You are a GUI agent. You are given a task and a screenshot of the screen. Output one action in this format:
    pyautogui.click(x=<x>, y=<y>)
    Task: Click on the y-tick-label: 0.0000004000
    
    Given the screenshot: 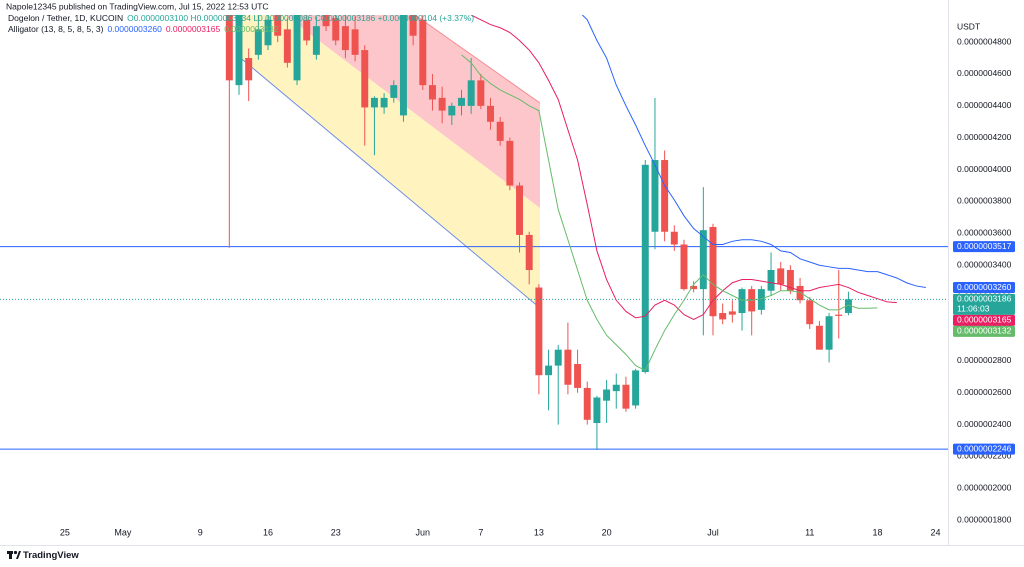 What is the action you would take?
    pyautogui.click(x=984, y=169)
    